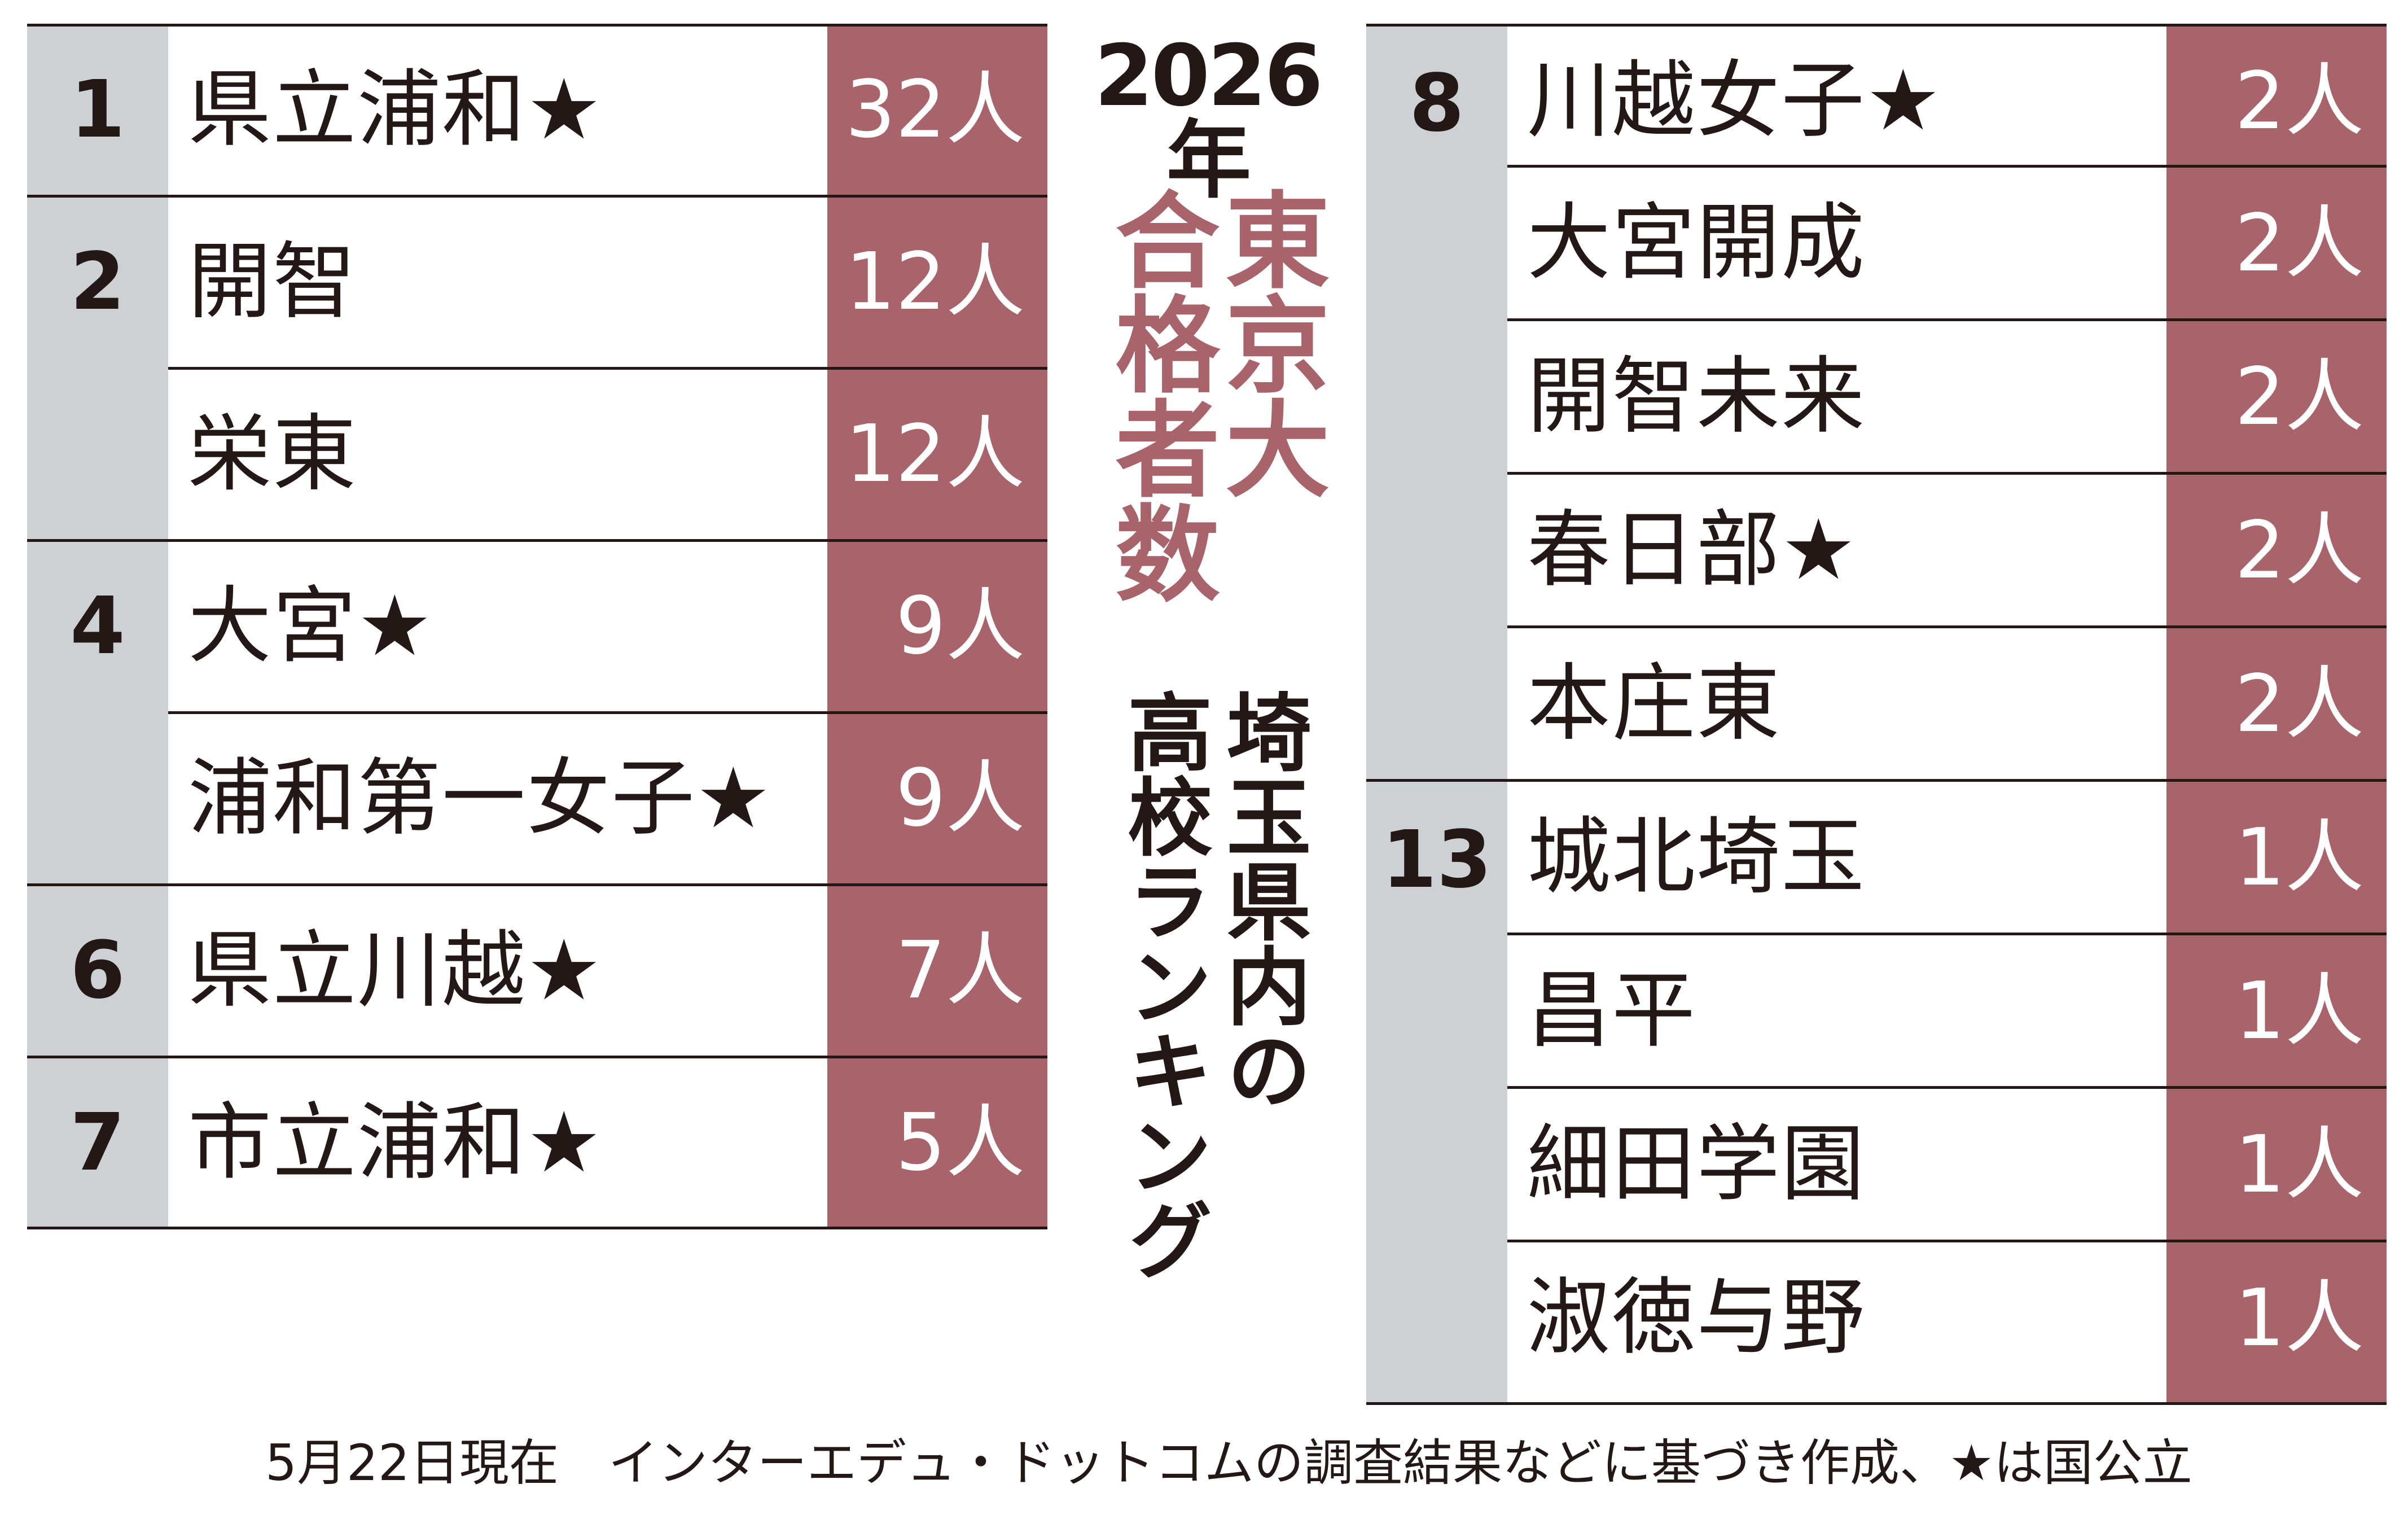 The width and height of the screenshot is (2408, 1519). What do you see at coordinates (310, 626) in the screenshot?
I see `school-name: 大宮★` at bounding box center [310, 626].